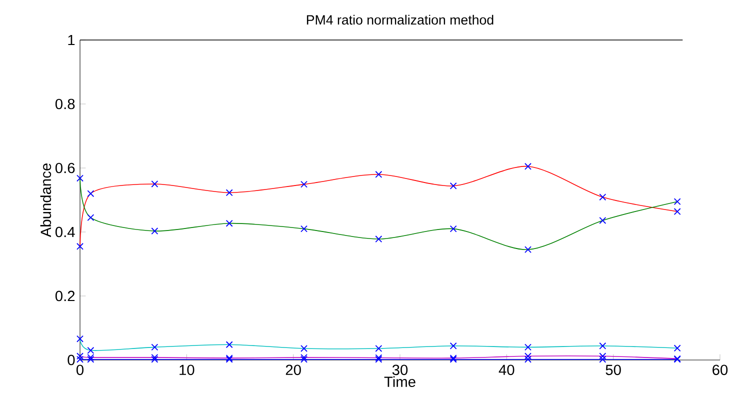  What do you see at coordinates (613, 370) in the screenshot?
I see `x-tick-label: 50` at bounding box center [613, 370].